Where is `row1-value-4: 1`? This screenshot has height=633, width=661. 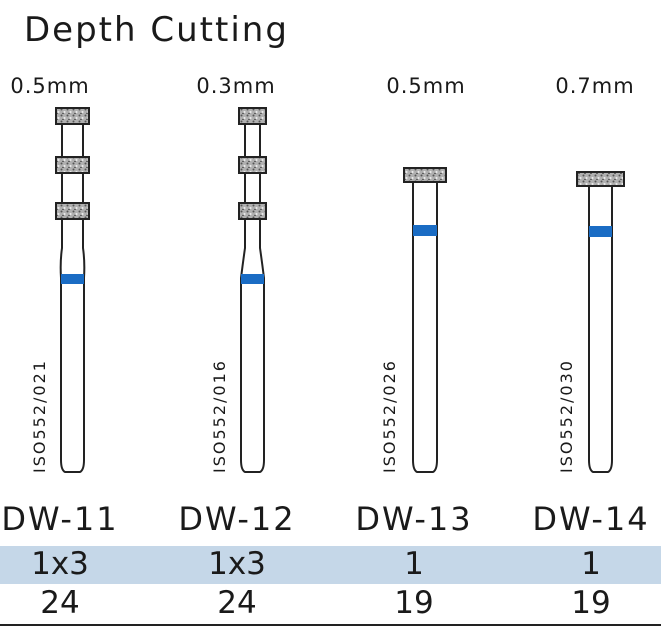
row1-value-4: 1 is located at coordinates (591, 564).